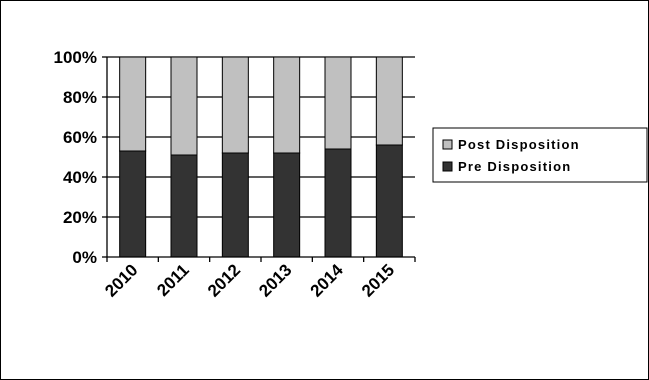 This screenshot has height=380, width=649. Describe the element at coordinates (235, 105) in the screenshot. I see `bar-post-disposition-2012` at that location.